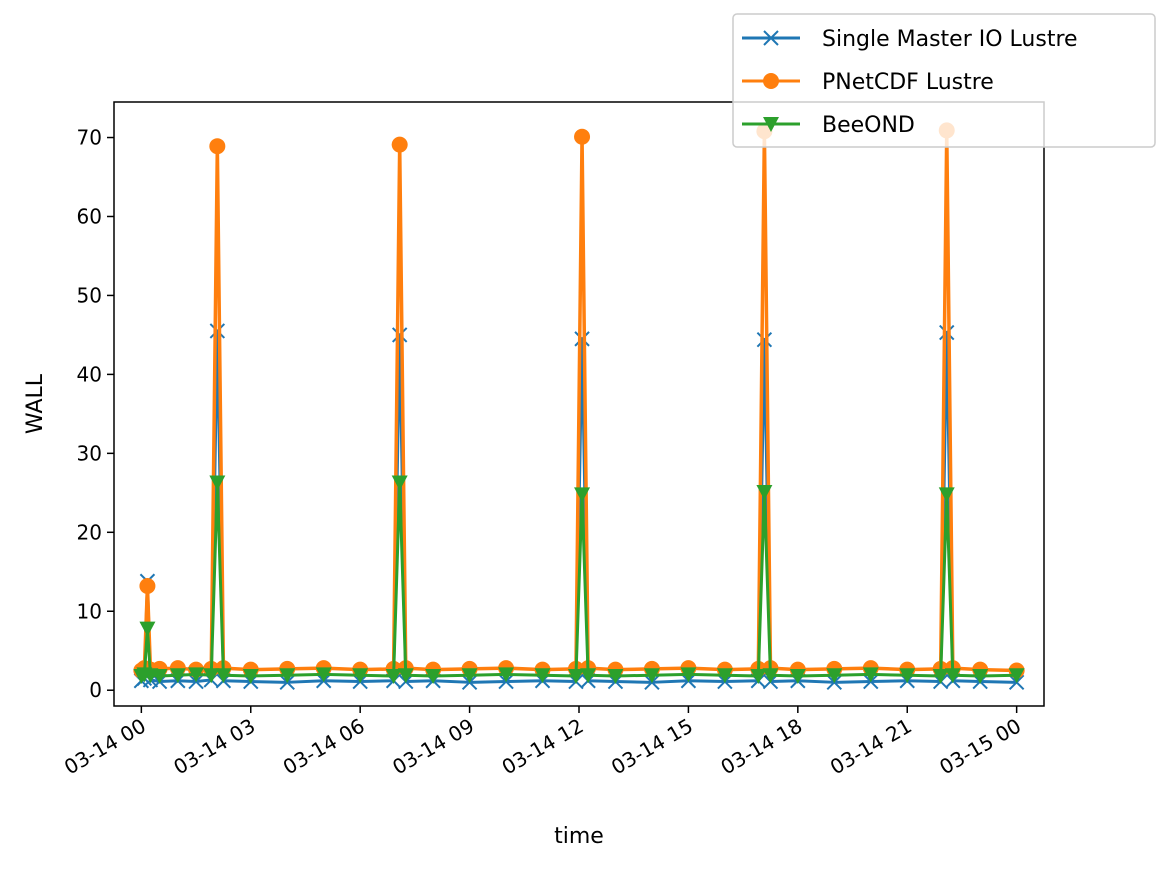  Describe the element at coordinates (89, 138) in the screenshot. I see `y-tick-label: 70` at that location.